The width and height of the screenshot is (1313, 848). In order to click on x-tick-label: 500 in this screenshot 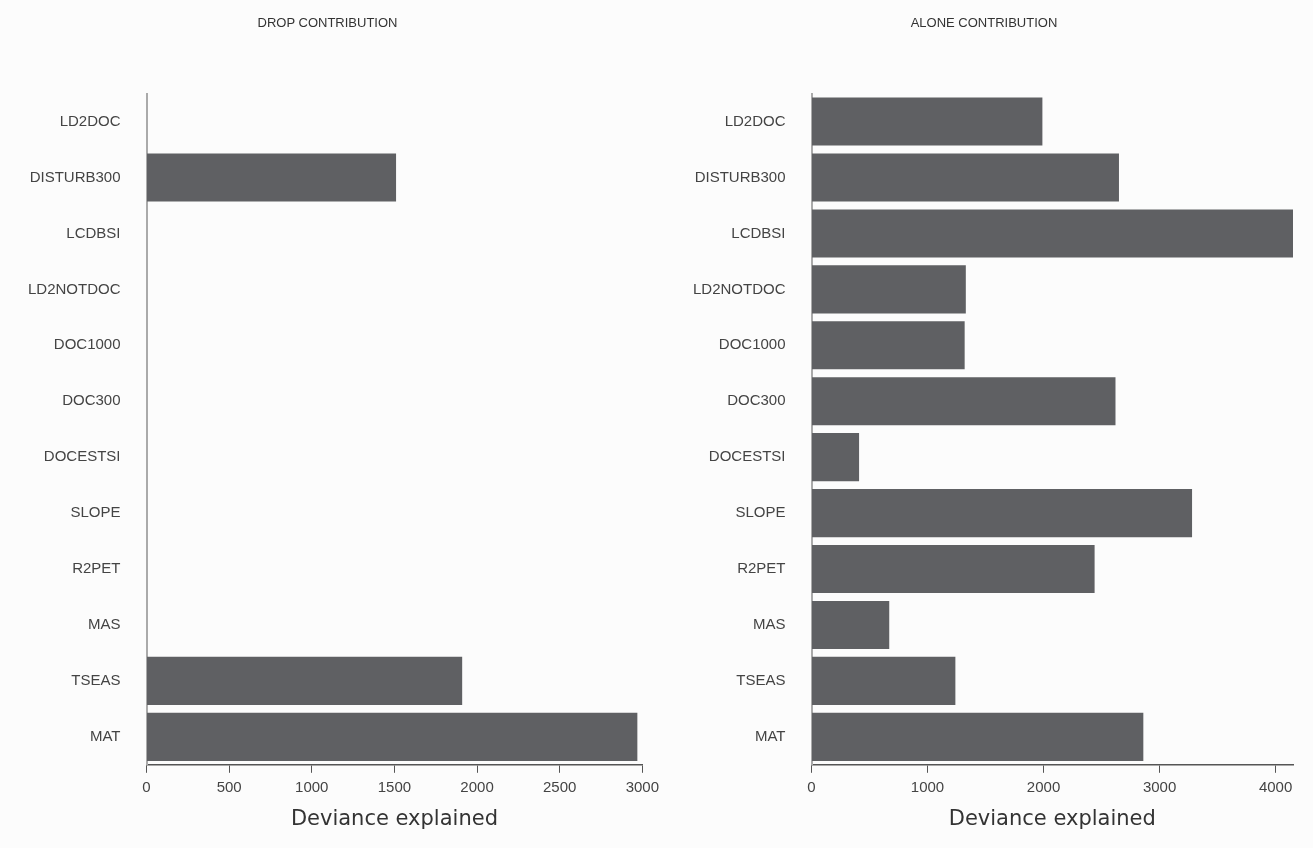, I will do `click(229, 786)`.